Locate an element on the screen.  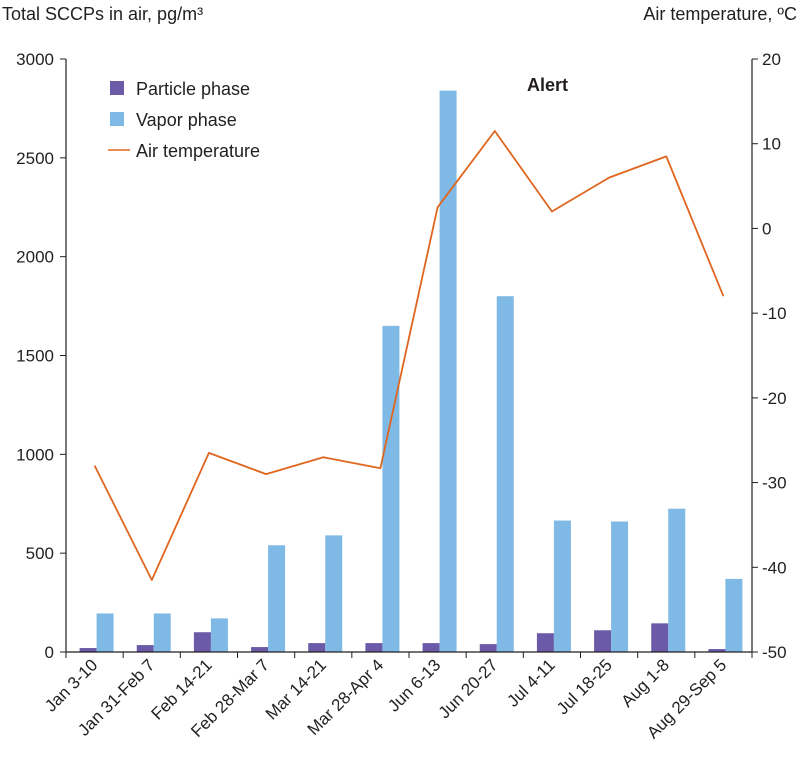
right-tick-label: -50 is located at coordinates (774, 652).